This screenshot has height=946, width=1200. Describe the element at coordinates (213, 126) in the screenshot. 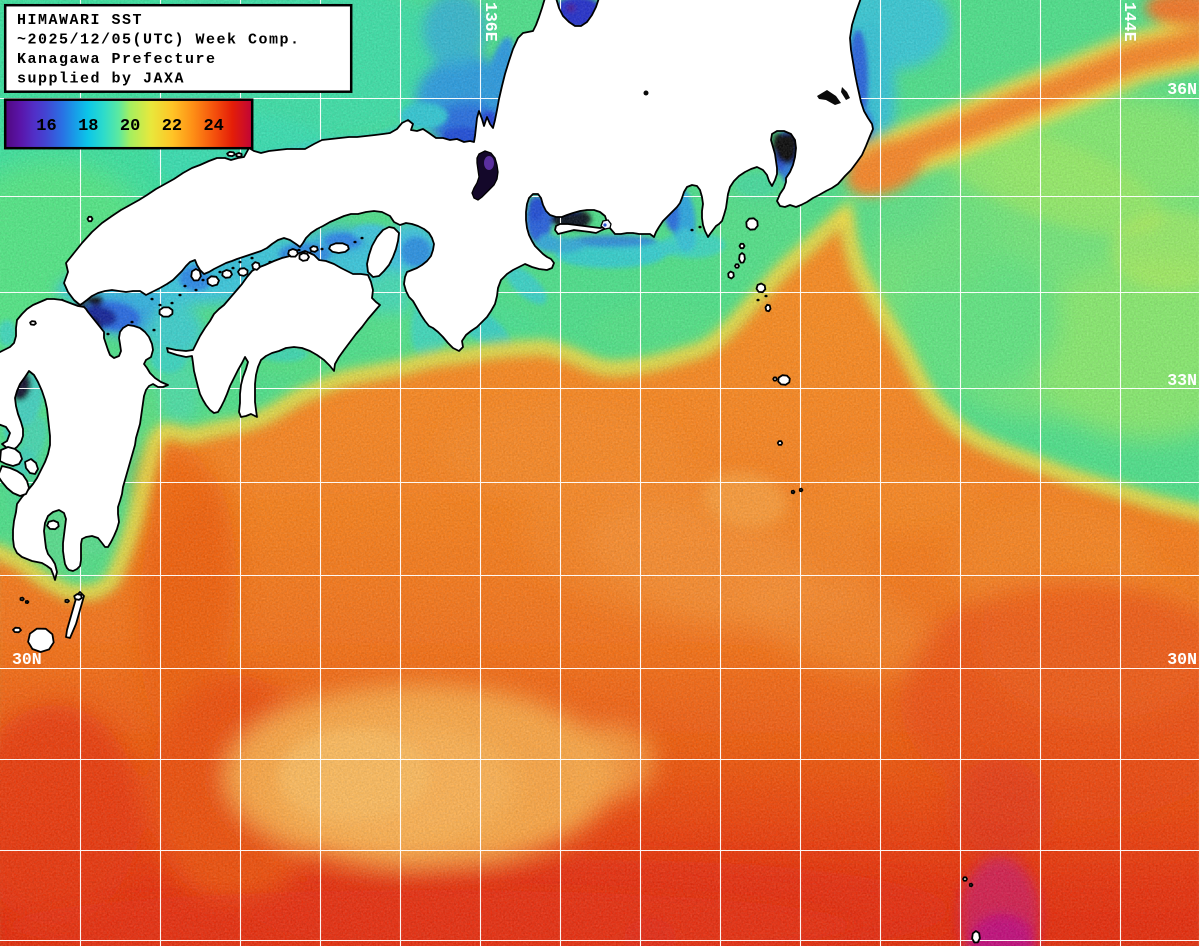

I see `svg-text: 24` at that location.